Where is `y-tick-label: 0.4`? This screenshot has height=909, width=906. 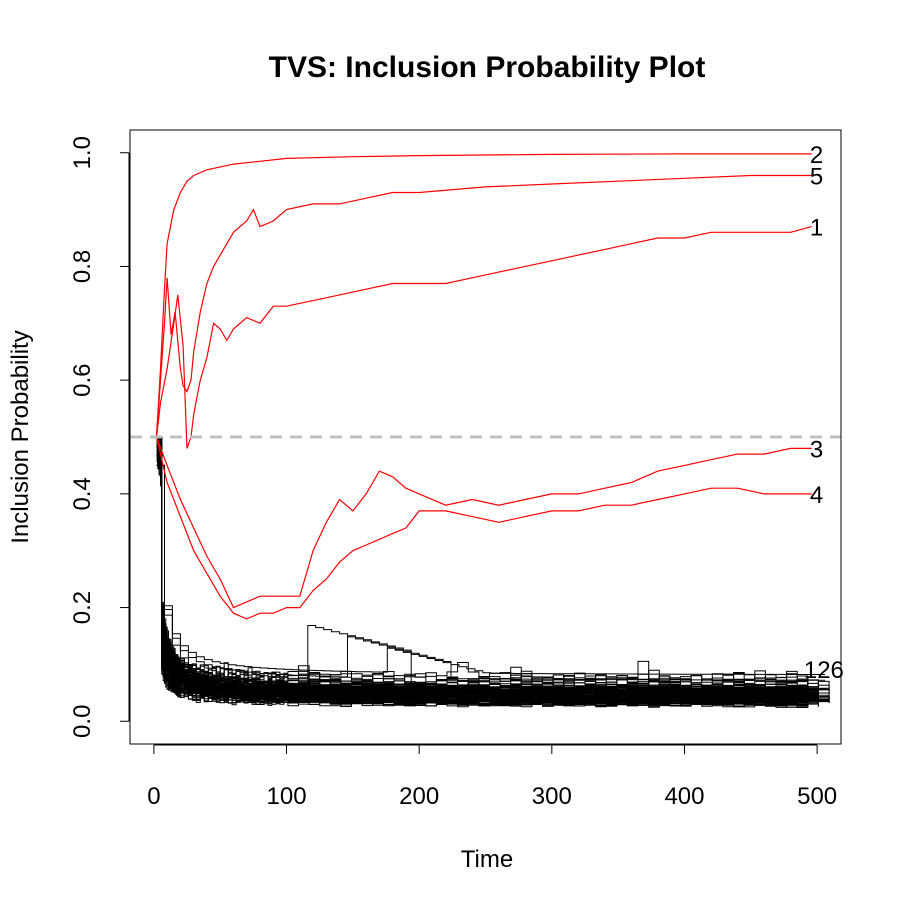
y-tick-label: 0.4 is located at coordinates (82, 493).